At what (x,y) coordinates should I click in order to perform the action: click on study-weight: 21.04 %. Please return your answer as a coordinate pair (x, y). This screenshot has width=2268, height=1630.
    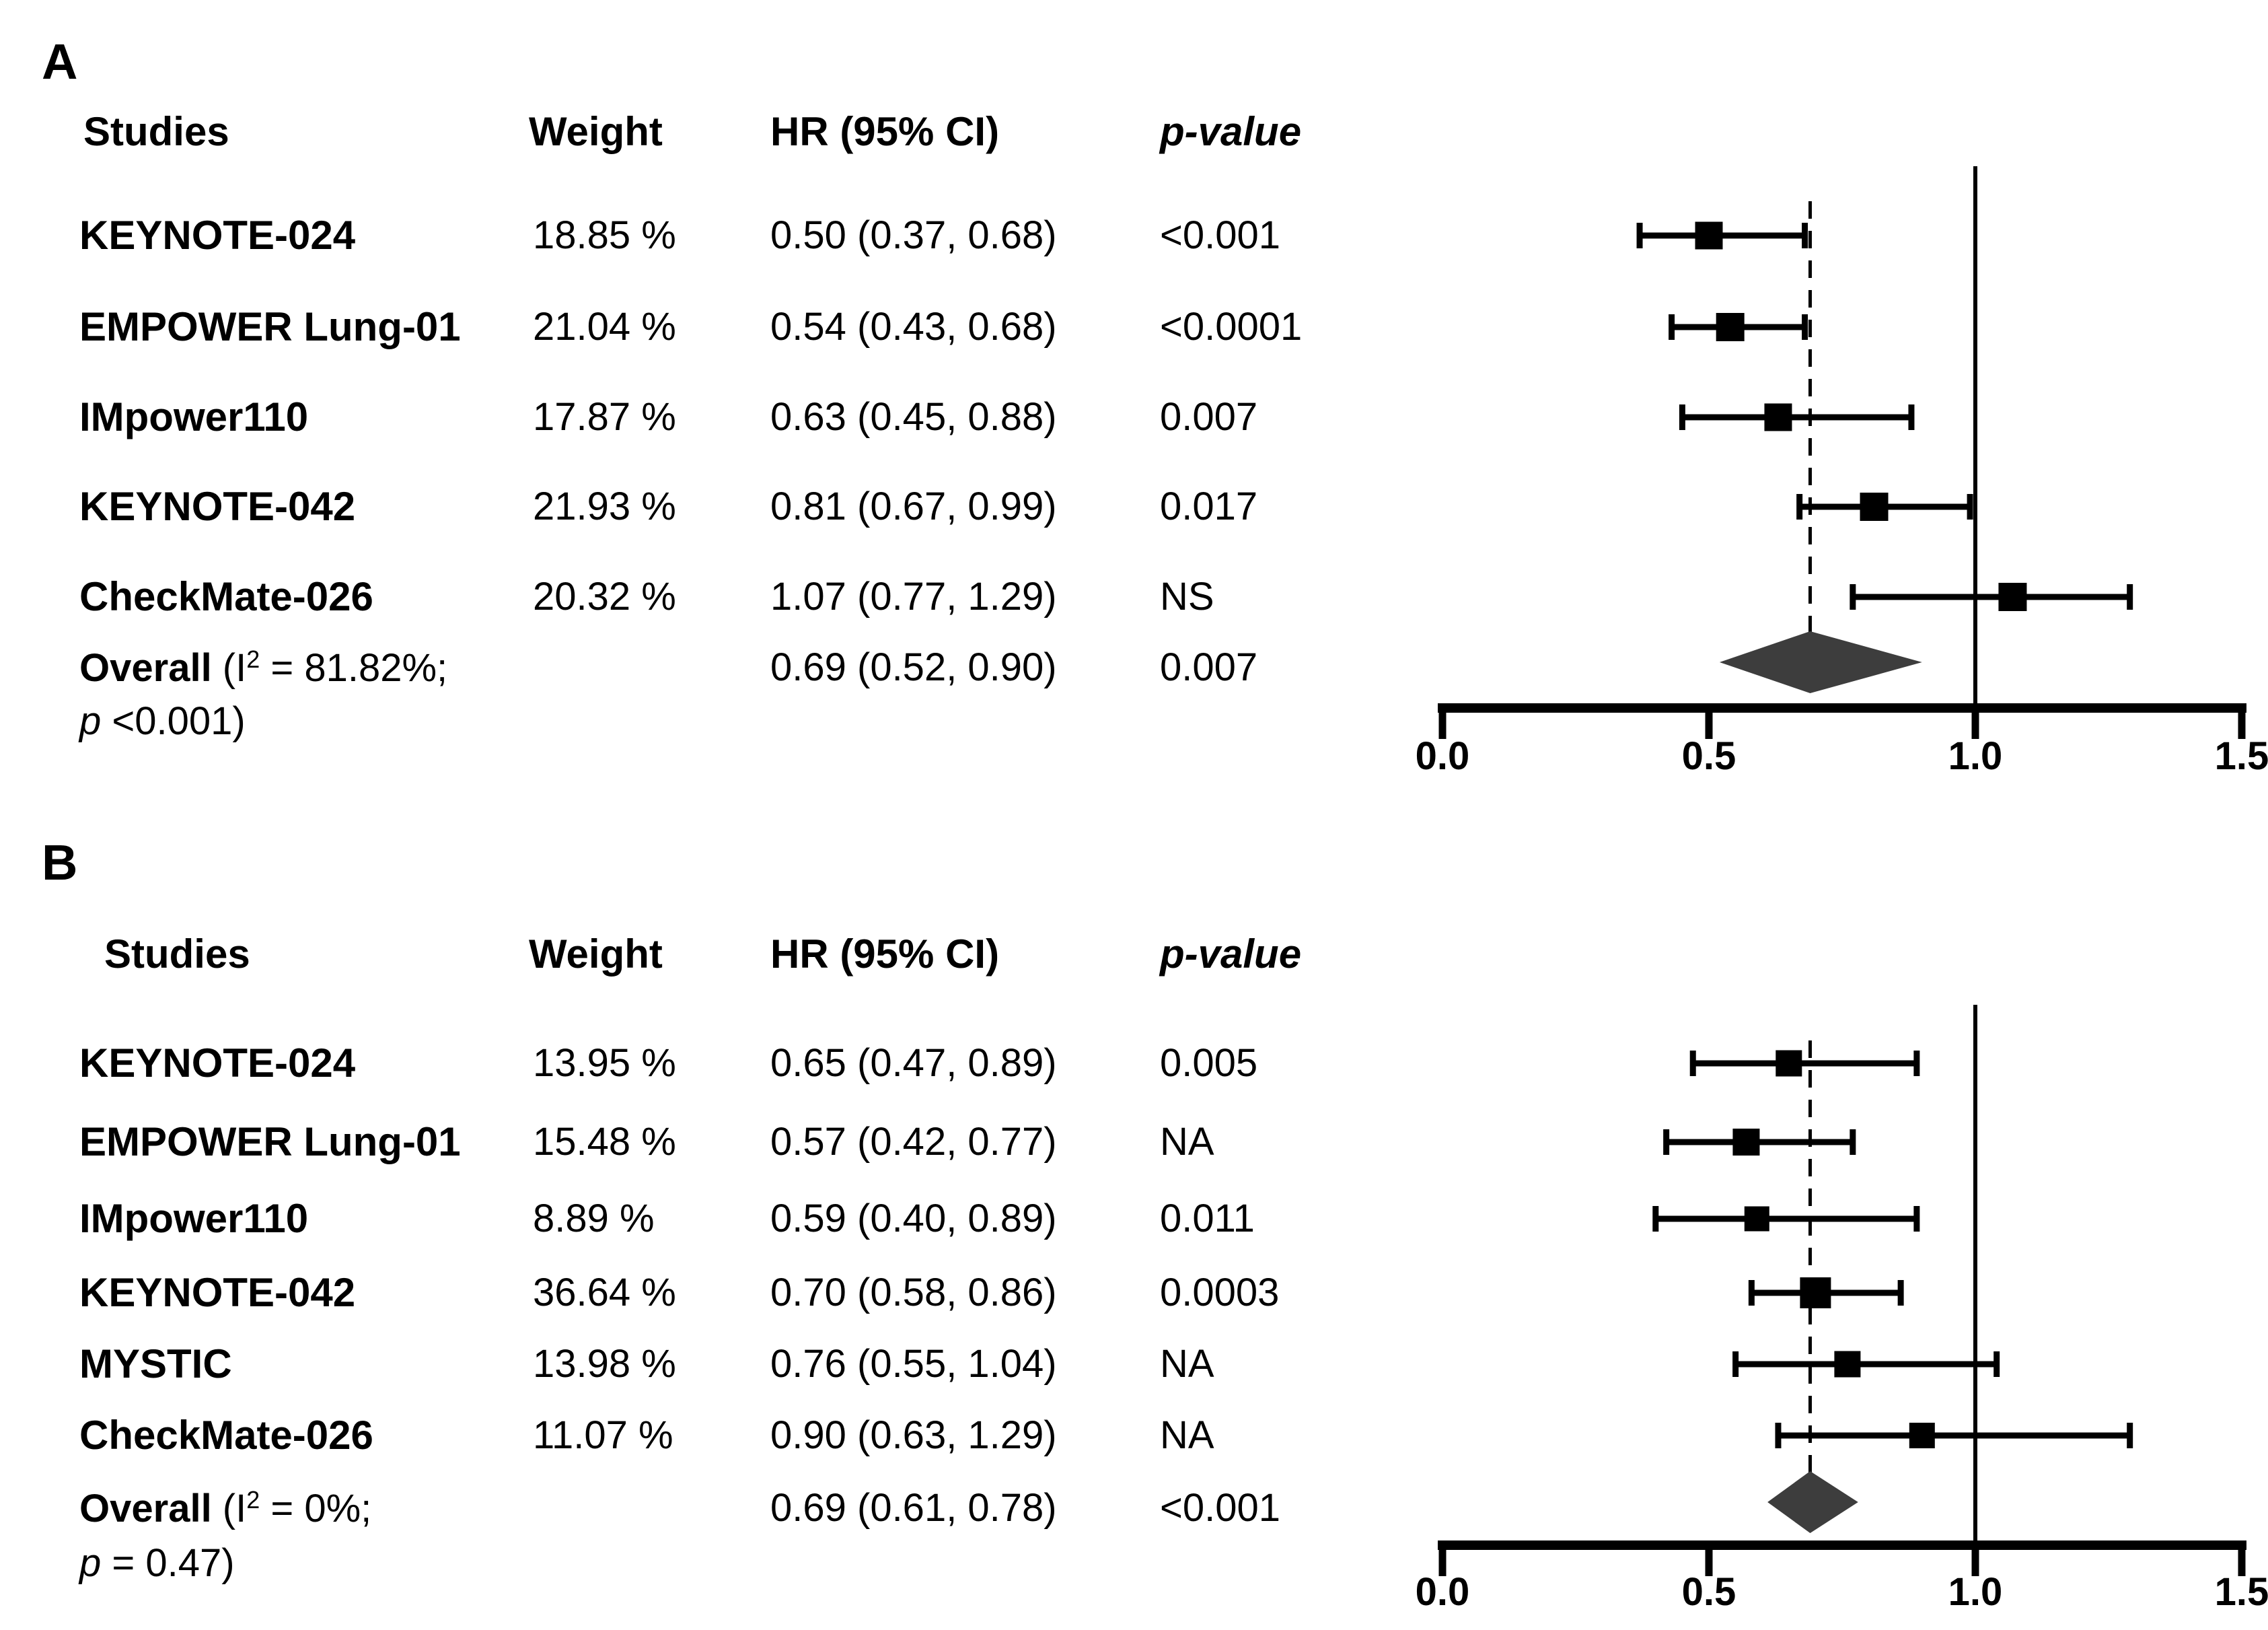
    Looking at the image, I should click on (604, 327).